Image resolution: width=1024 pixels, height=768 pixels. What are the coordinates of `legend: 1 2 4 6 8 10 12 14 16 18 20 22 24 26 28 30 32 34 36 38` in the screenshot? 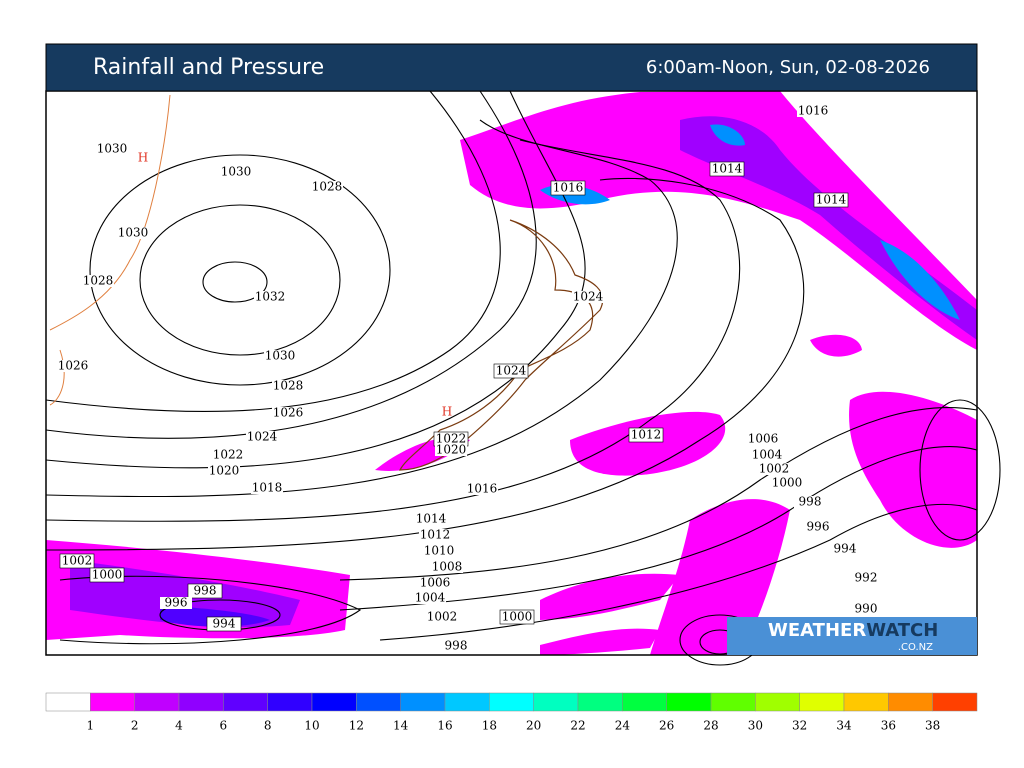 It's located at (511, 712).